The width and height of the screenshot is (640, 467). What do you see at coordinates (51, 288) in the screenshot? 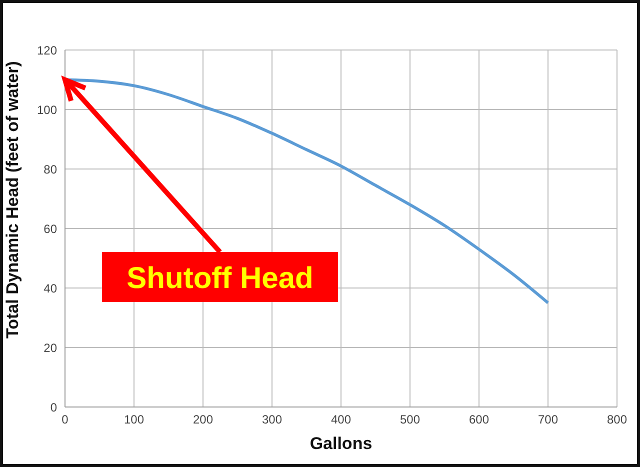
I see `y-tick-label: 40` at bounding box center [51, 288].